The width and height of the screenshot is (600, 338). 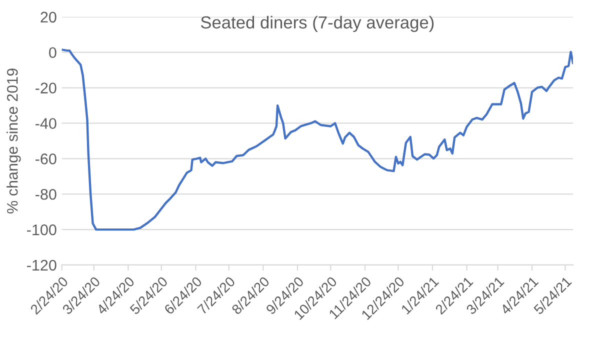 I want to click on y-tick-label: 0, so click(x=52, y=52).